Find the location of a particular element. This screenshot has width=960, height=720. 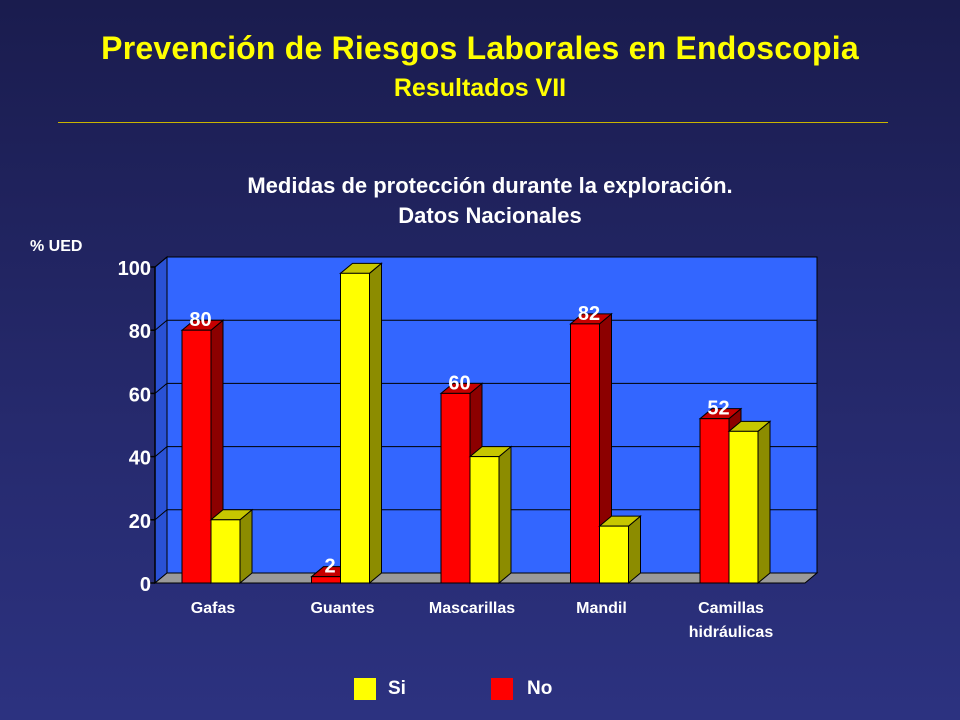

slide-subtitle: Resultados VII is located at coordinates (480, 88).